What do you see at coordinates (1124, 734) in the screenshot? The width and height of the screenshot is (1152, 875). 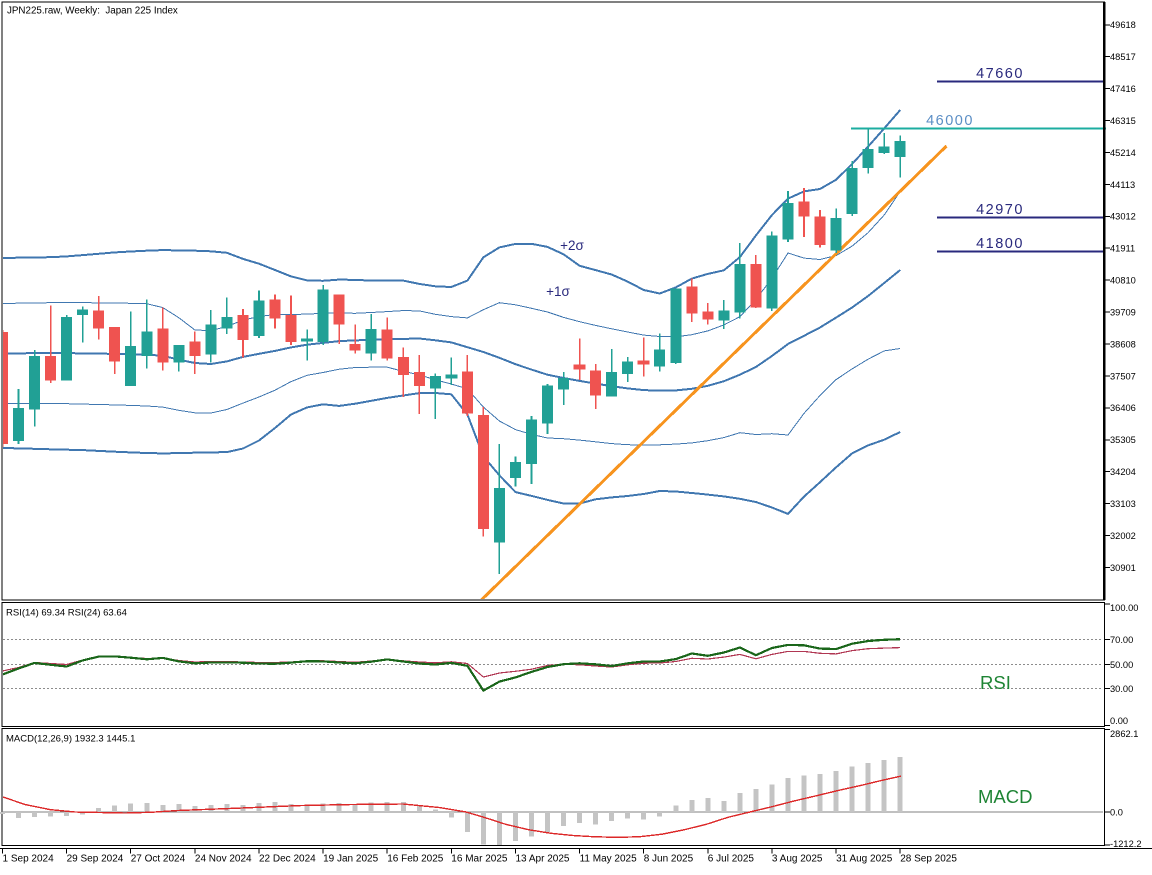 I see `svg-text: 2862.1` at bounding box center [1124, 734].